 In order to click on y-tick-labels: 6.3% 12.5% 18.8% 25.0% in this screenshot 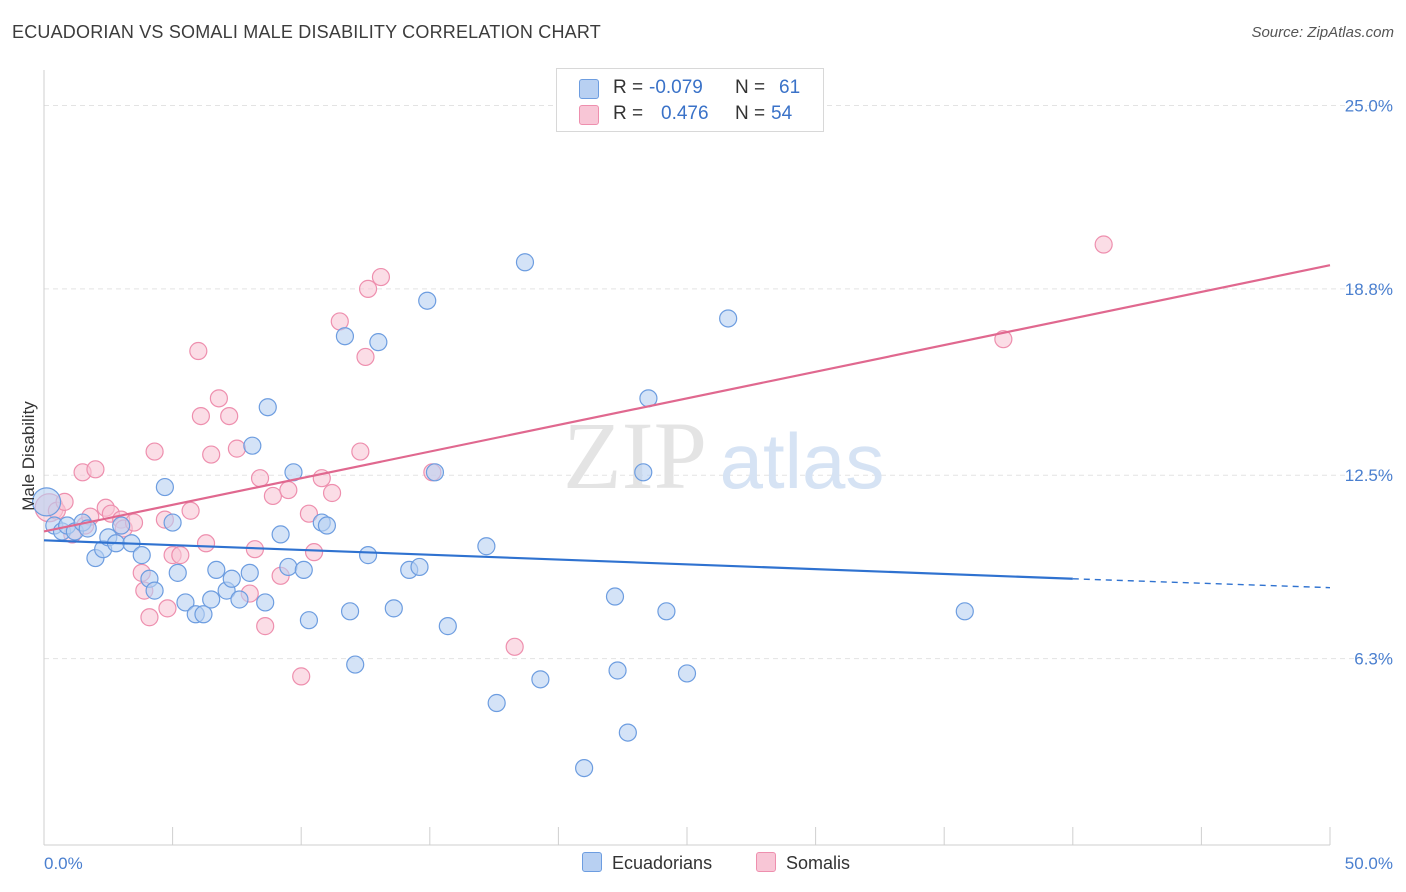, I will do `click(1369, 382)`.